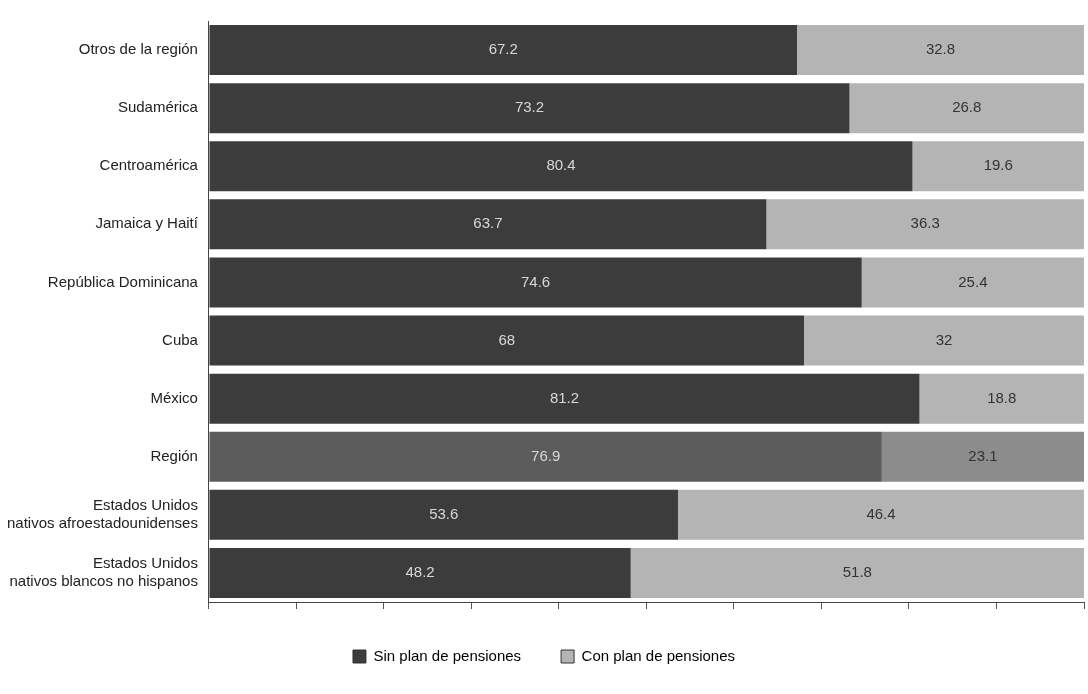 This screenshot has width=1088, height=694. I want to click on data-label: 32, so click(944, 339).